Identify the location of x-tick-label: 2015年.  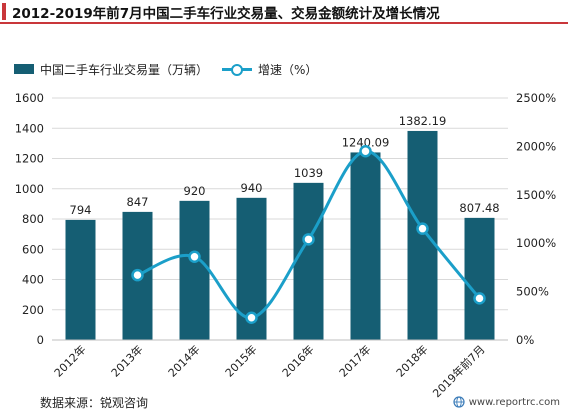
(240, 360).